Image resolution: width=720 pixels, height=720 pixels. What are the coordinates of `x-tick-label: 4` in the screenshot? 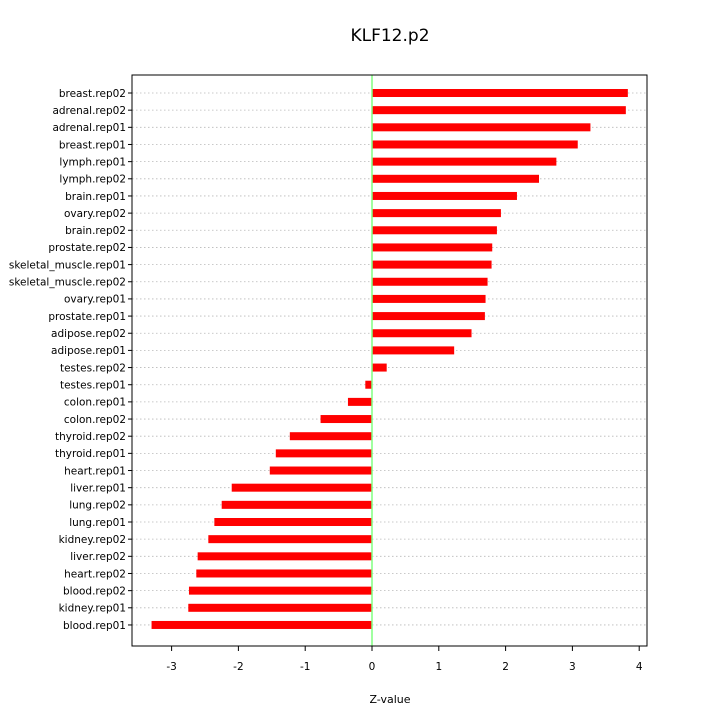 It's located at (639, 667).